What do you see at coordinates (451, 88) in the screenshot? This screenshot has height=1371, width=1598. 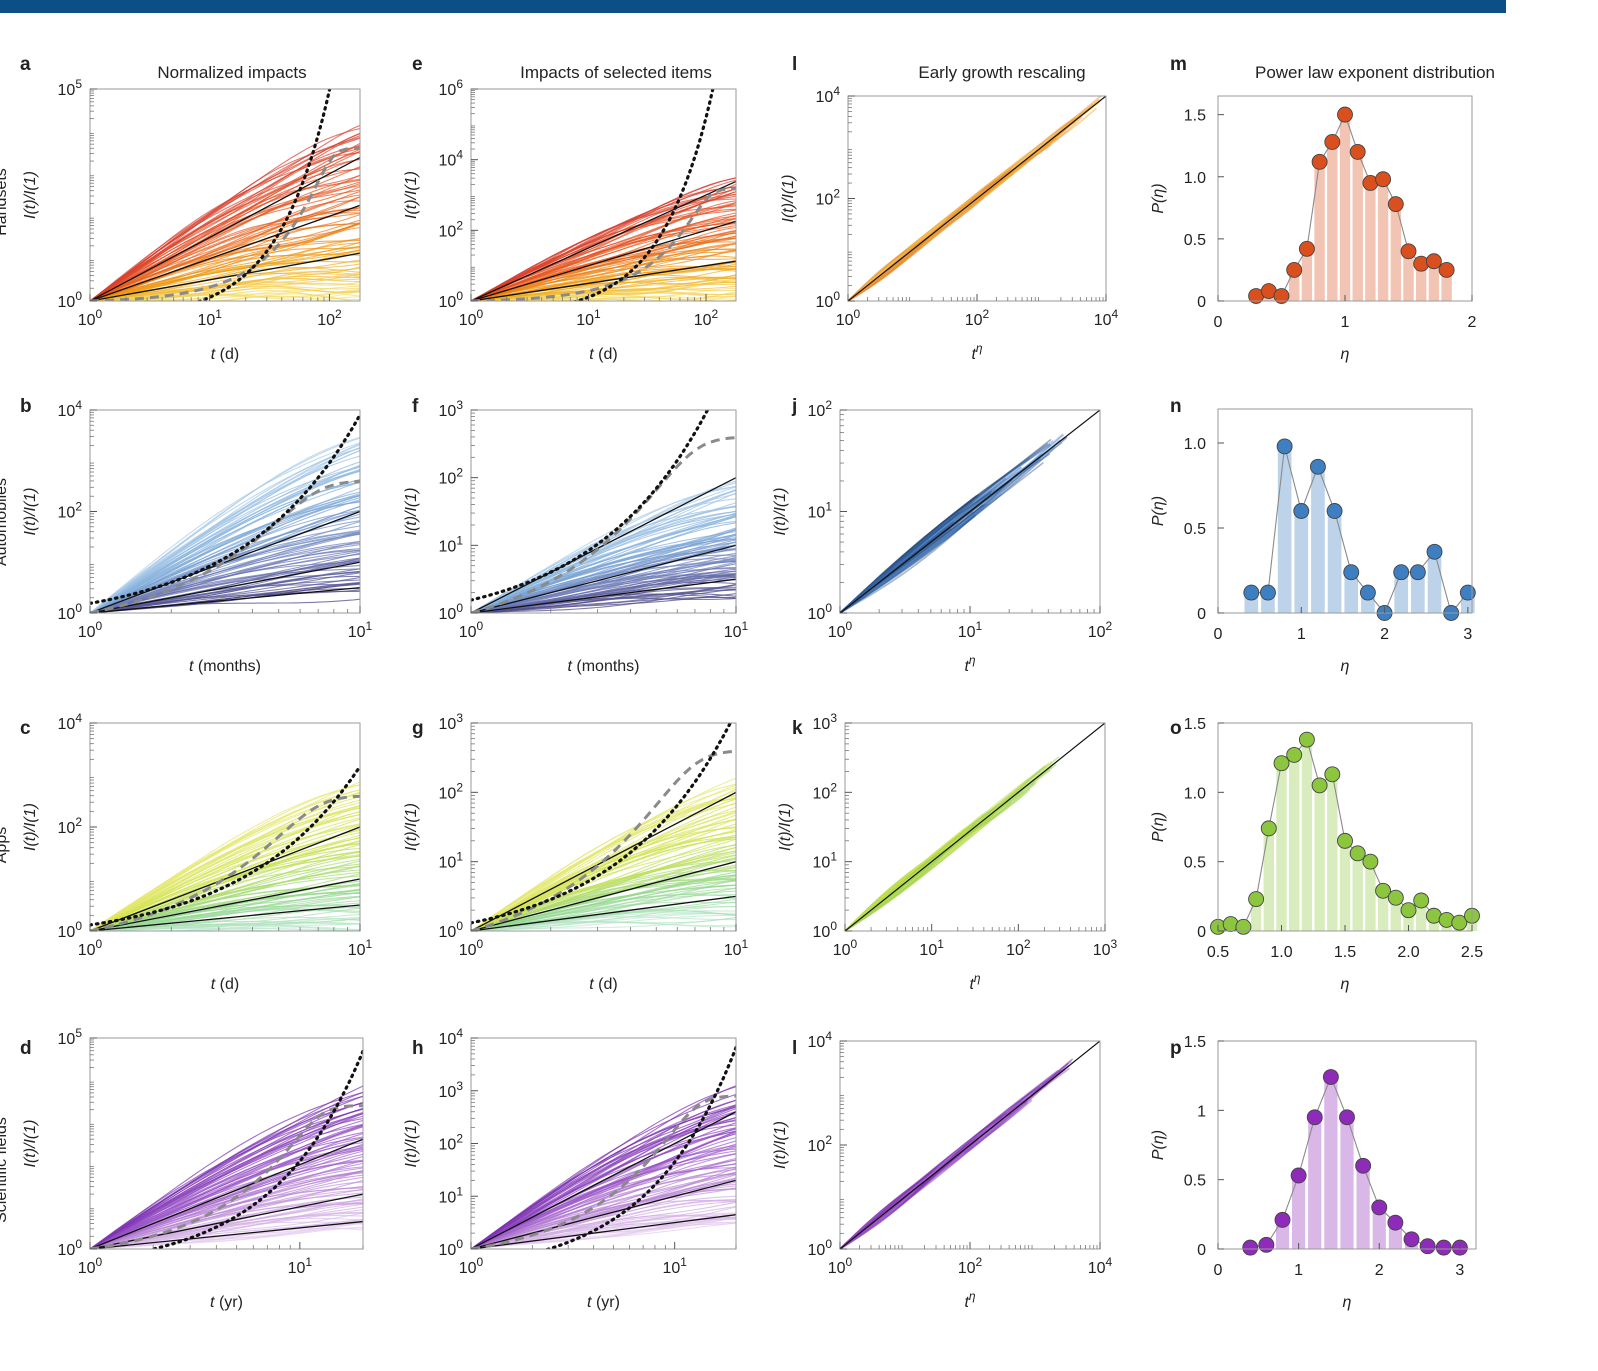 I see `y-tick-label: 10⁶` at bounding box center [451, 88].